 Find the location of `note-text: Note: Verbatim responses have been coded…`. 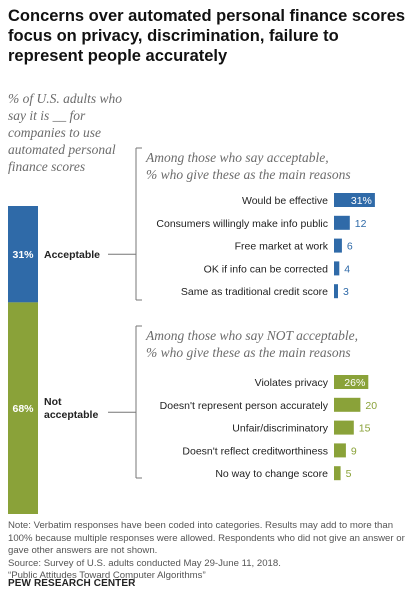

note-text: Note: Verbatim responses have been coded… is located at coordinates (206, 538).